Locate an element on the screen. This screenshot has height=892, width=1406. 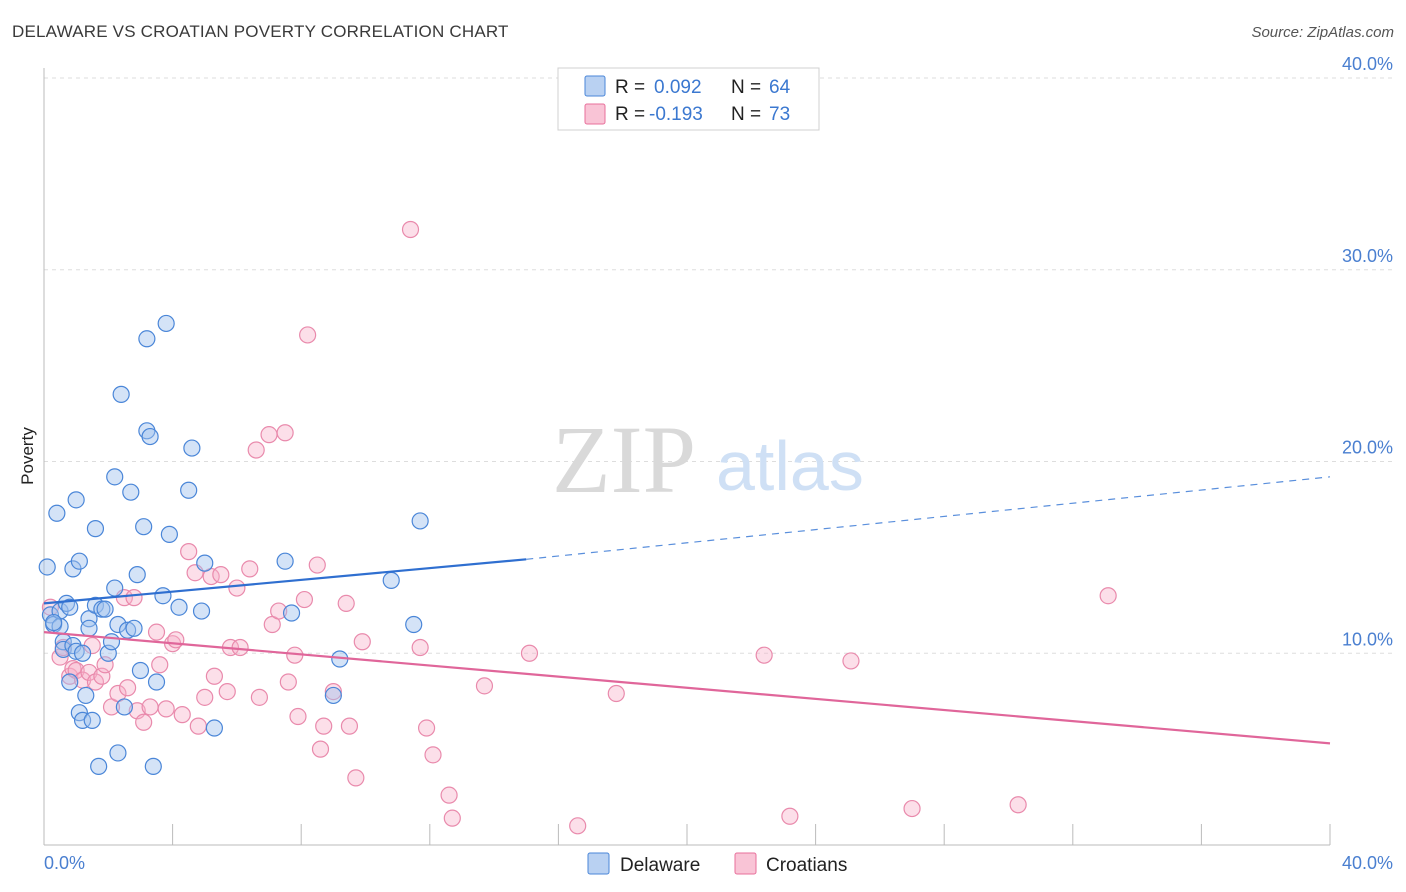
y-axis-title: Poverty is located at coordinates (27, 456).